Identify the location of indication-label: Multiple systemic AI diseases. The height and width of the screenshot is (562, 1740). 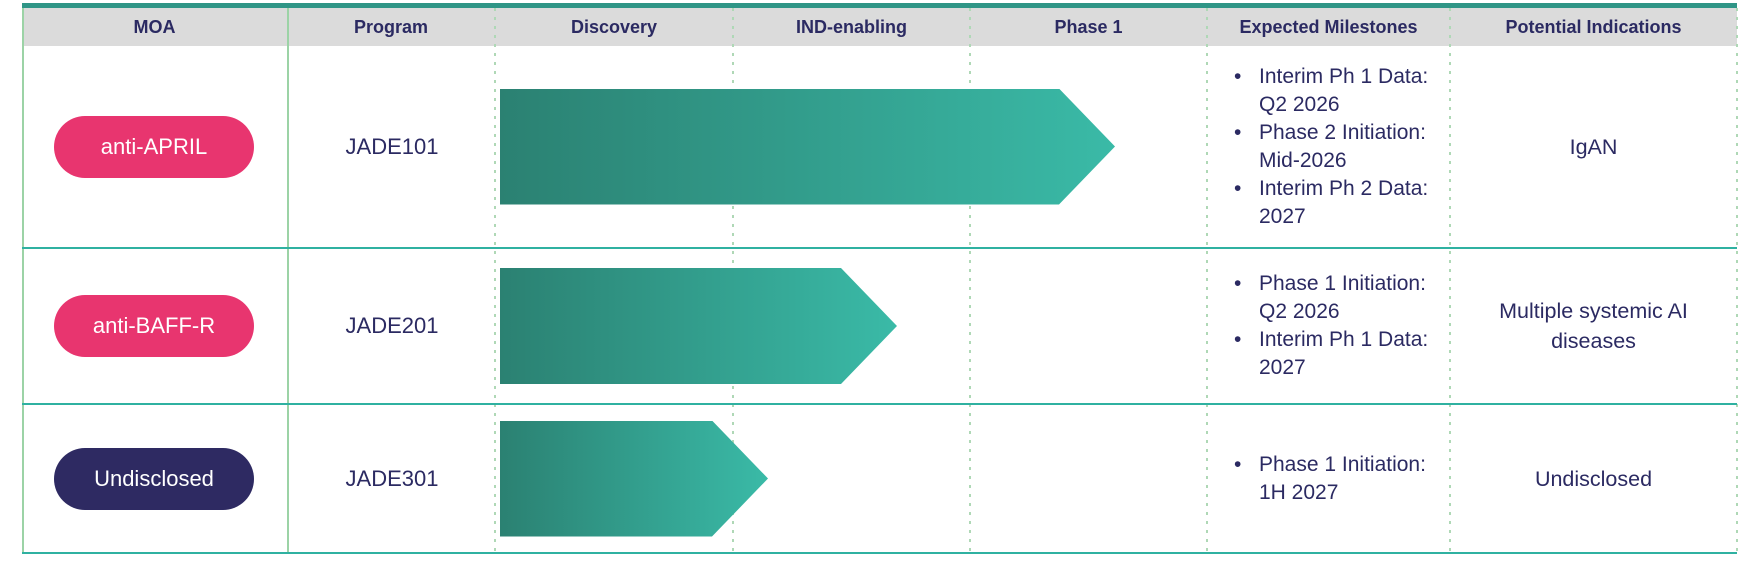
(1593, 326).